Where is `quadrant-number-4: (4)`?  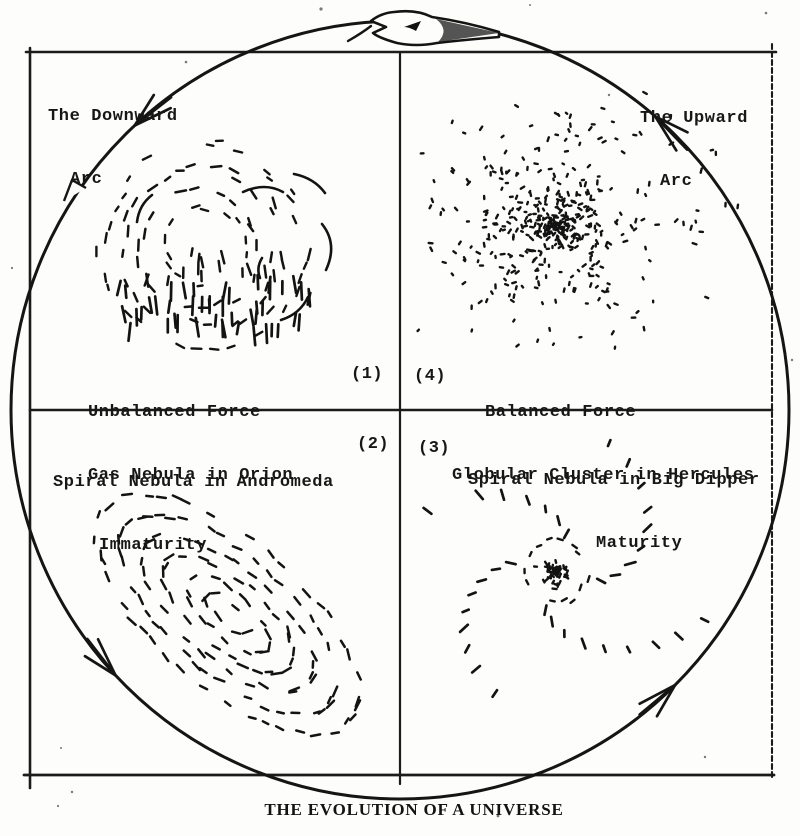 quadrant-number-4: (4) is located at coordinates (430, 376).